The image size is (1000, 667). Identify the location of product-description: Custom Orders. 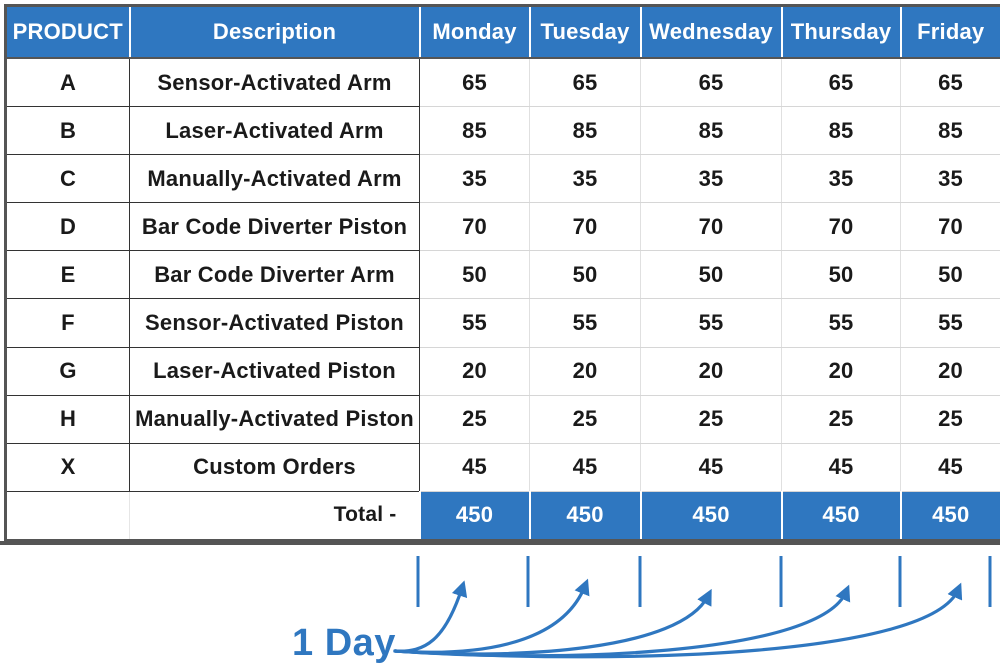
(274, 467).